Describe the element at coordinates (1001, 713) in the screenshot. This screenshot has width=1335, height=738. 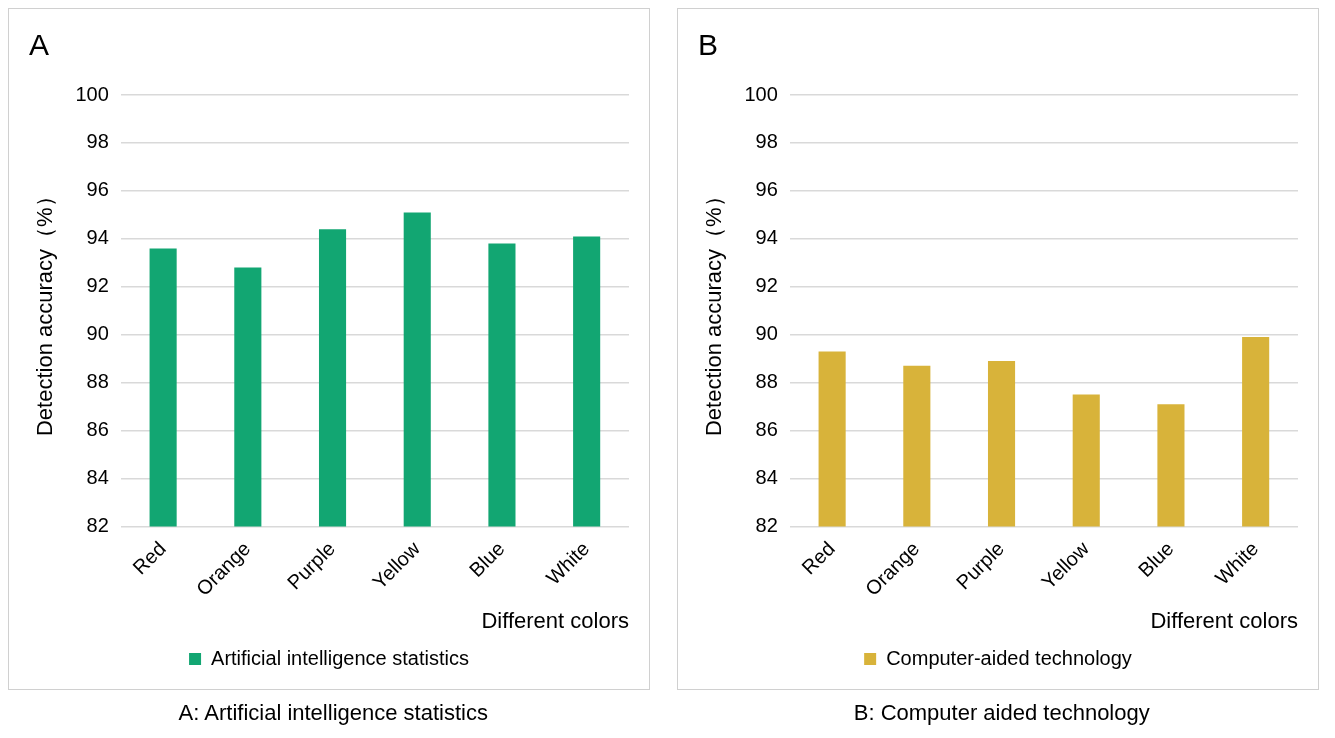
I see `text: B: Computer aided technology` at that location.